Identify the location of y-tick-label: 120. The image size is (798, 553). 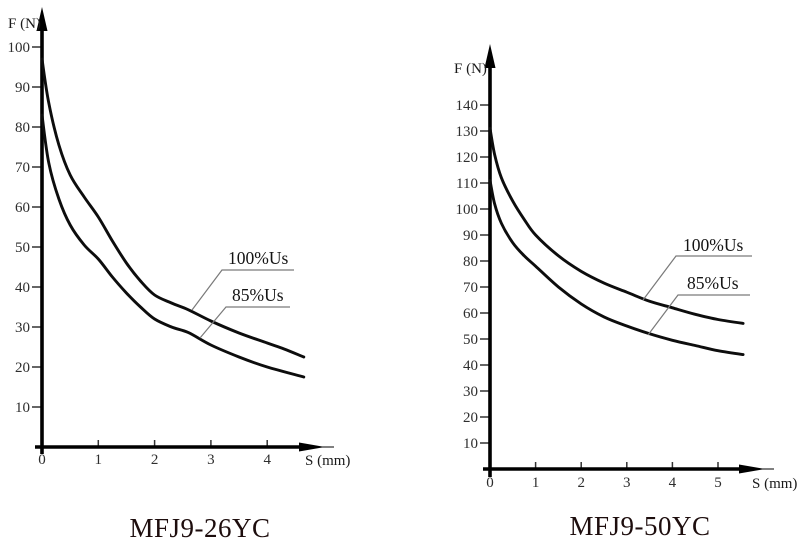
(467, 158).